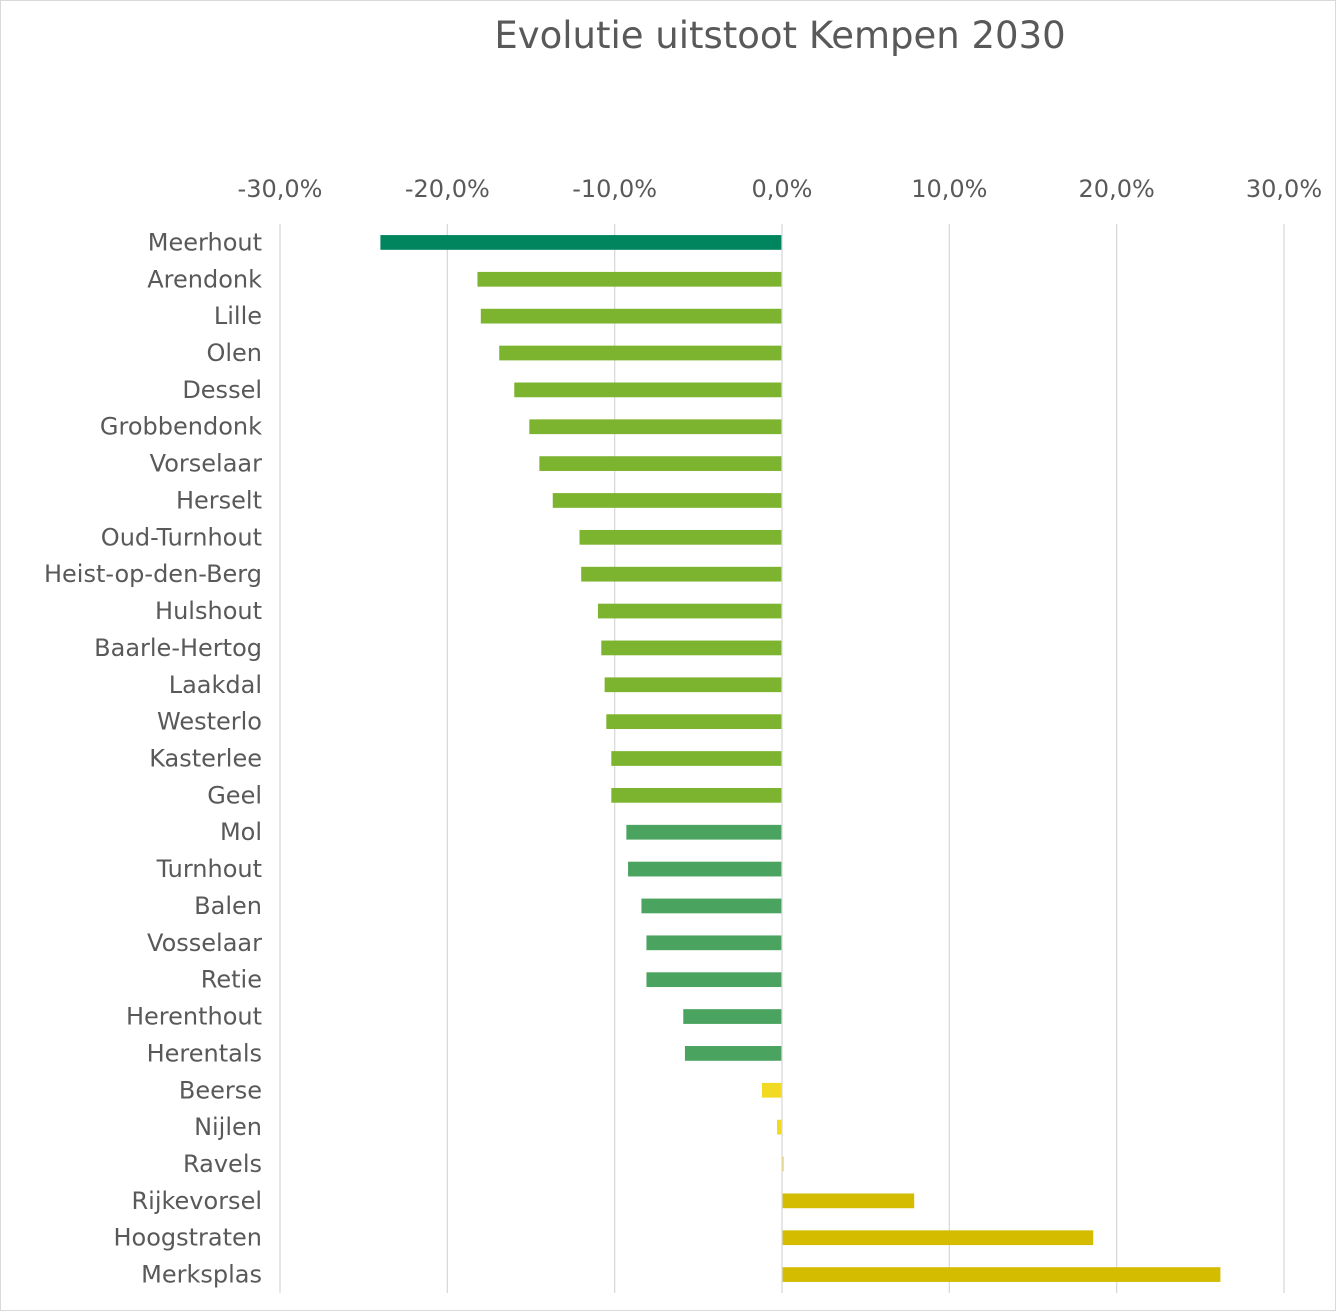 The image size is (1336, 1311). I want to click on x-tick-label: -20,0%, so click(447, 189).